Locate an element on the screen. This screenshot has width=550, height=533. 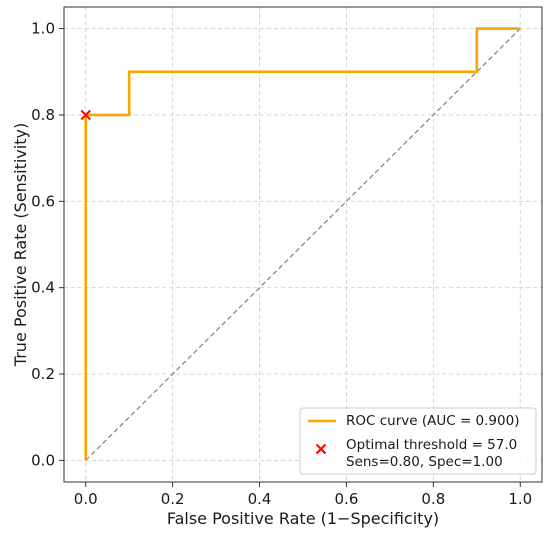
legend-label: ROC curve (AUC = 0.900) is located at coordinates (432, 421).